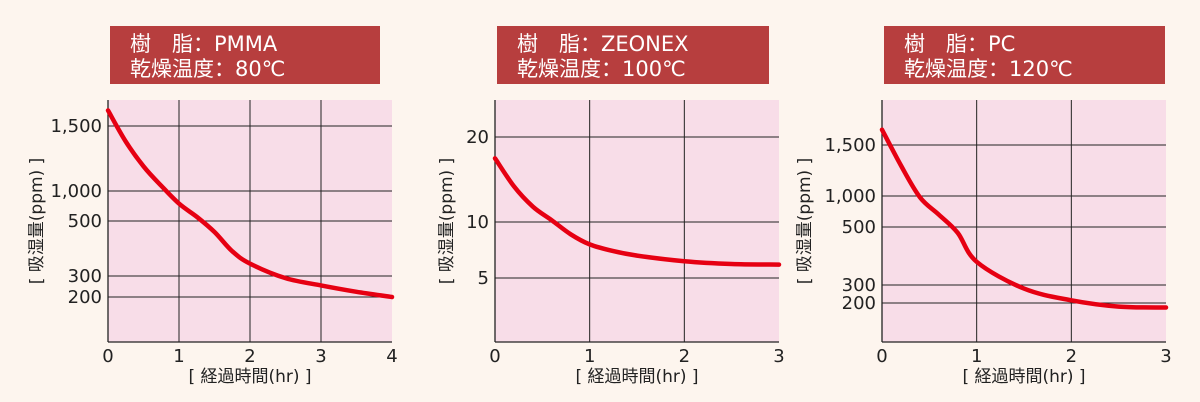  Describe the element at coordinates (988, 69) in the screenshot. I see `title-temperature: 乾燥温度：120℃` at that location.